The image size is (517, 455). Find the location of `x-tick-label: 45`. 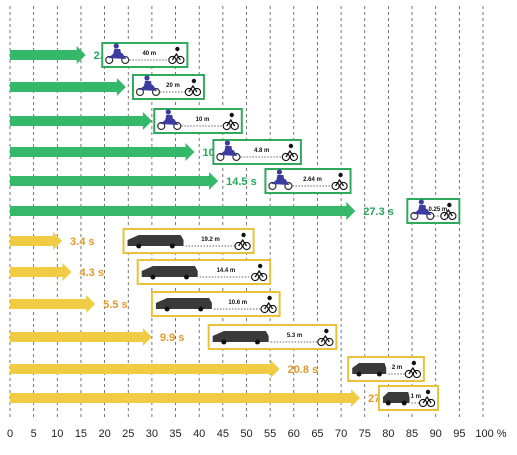

x-tick-label: 45 is located at coordinates (223, 434).